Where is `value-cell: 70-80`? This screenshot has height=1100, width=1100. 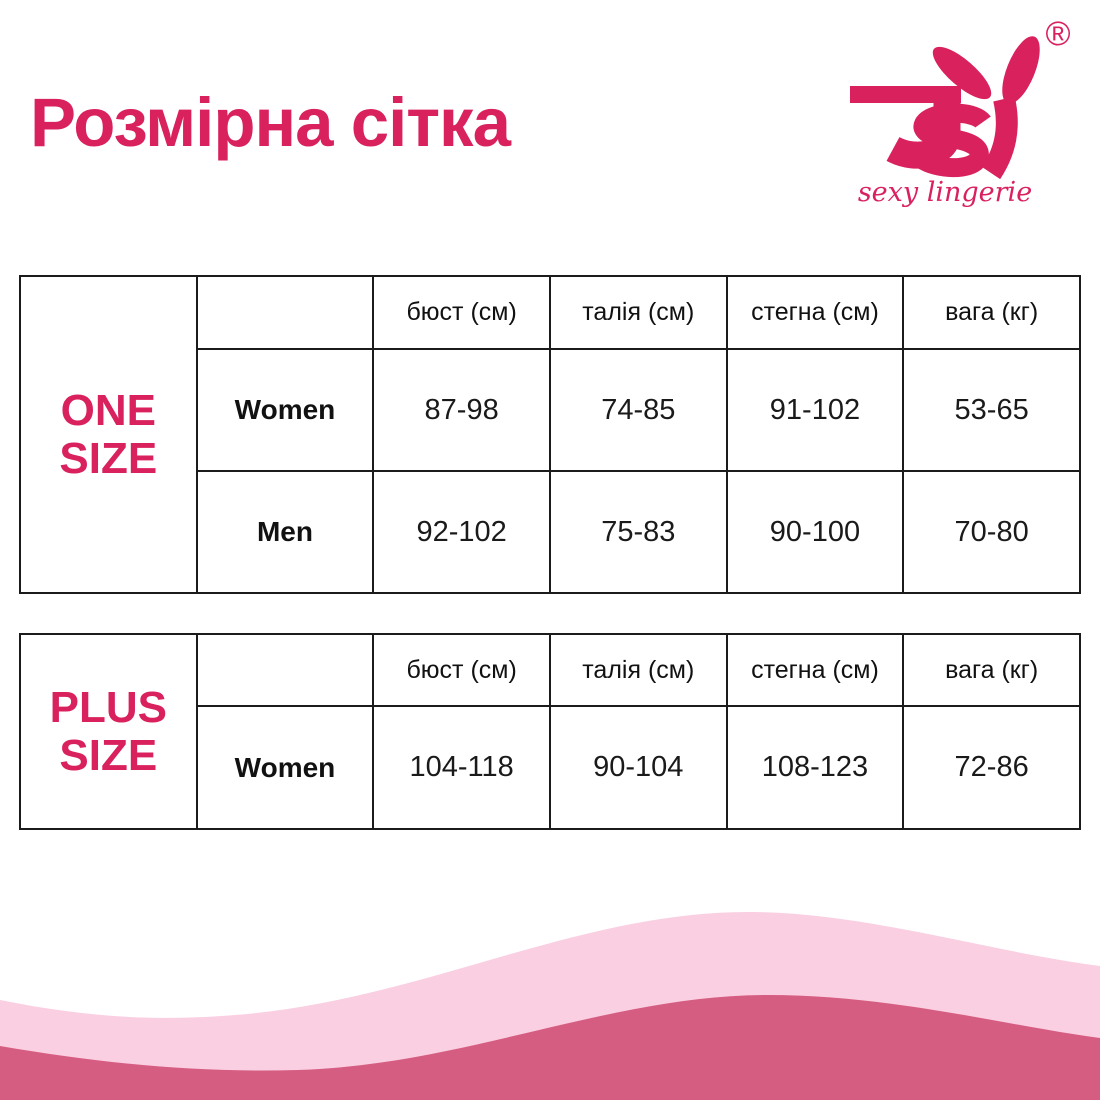 value-cell: 70-80 is located at coordinates (991, 532).